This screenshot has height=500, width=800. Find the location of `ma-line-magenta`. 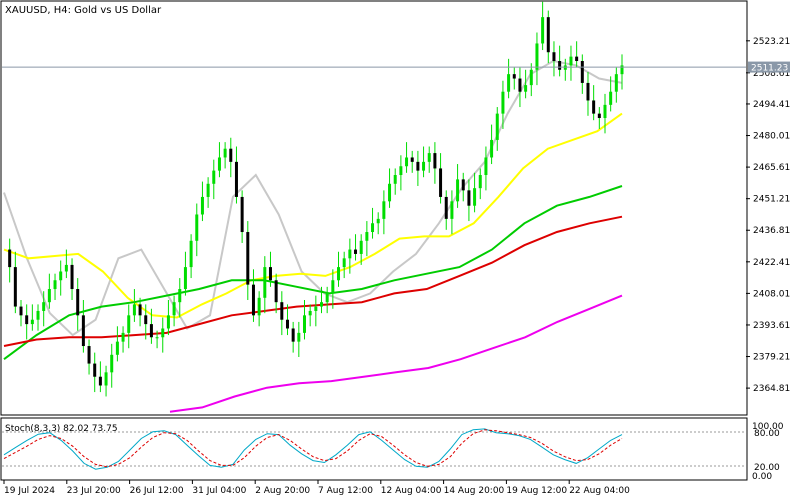

ma-line-magenta is located at coordinates (396, 353).